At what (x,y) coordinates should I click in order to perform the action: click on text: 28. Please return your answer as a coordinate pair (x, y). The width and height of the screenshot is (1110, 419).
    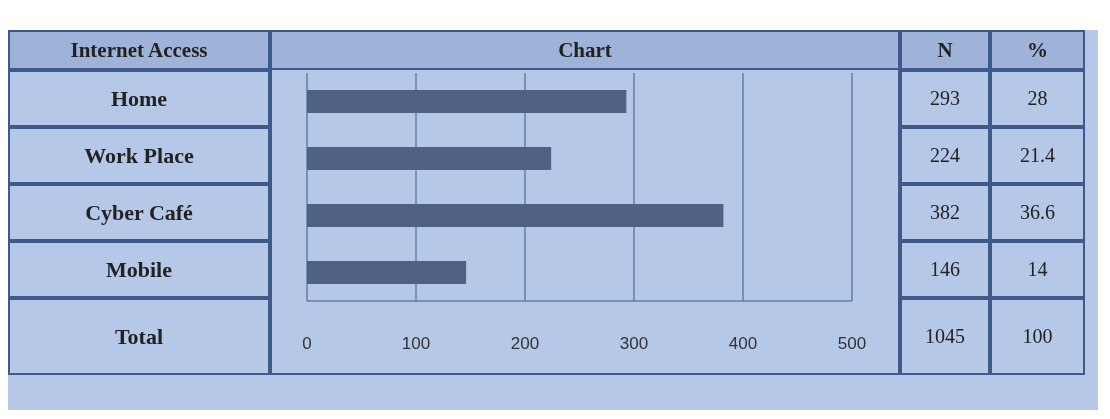
    Looking at the image, I should click on (1037, 98).